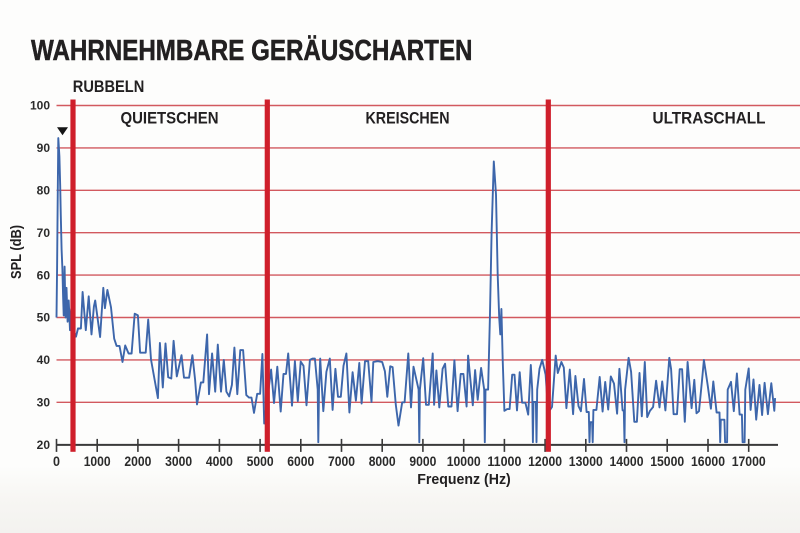 The height and width of the screenshot is (533, 800). What do you see at coordinates (44, 360) in the screenshot?
I see `svg-text: 40` at bounding box center [44, 360].